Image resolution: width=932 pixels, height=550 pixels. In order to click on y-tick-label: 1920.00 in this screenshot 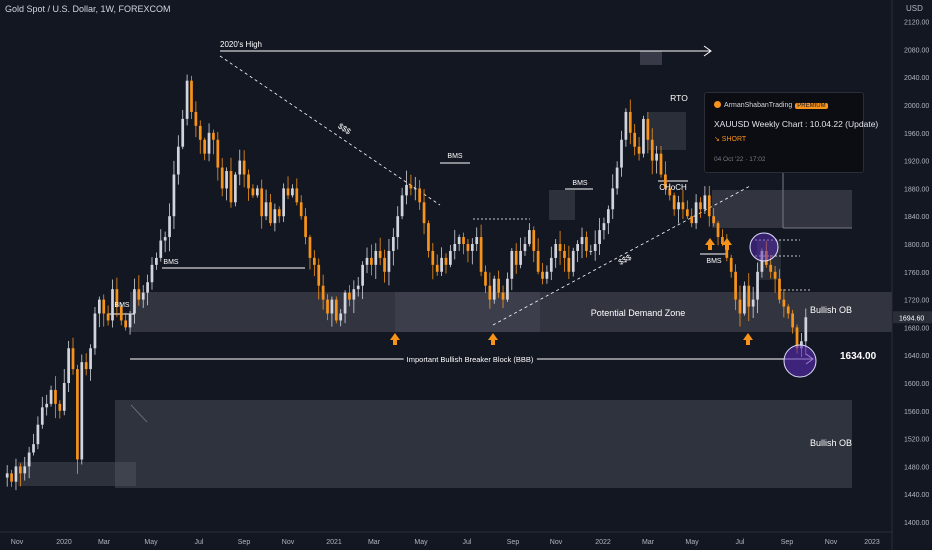, I will do `click(916, 162)`.